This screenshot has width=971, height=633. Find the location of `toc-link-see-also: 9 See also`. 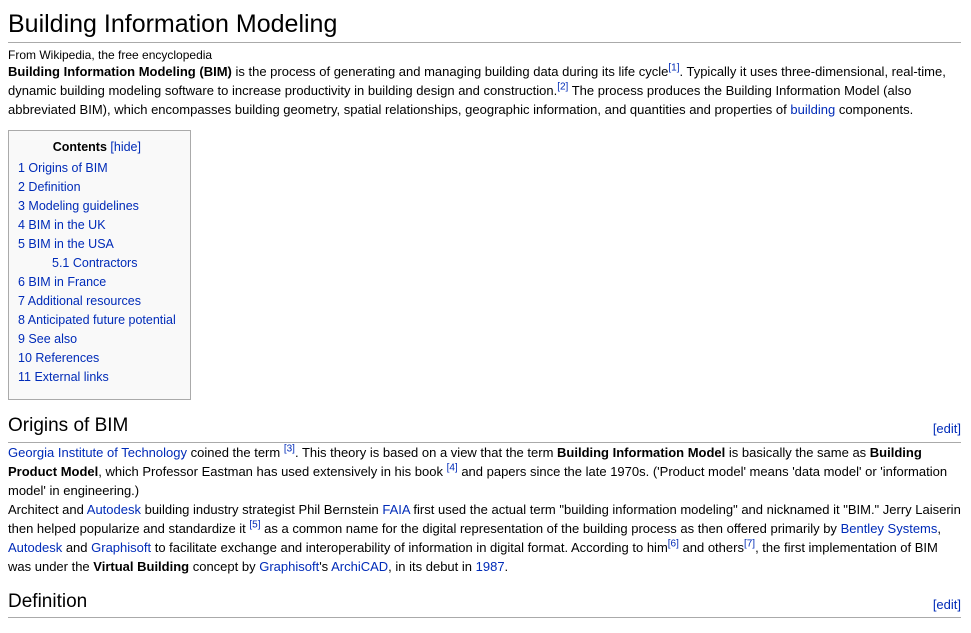

toc-link-see-also: 9 See also is located at coordinates (48, 338).